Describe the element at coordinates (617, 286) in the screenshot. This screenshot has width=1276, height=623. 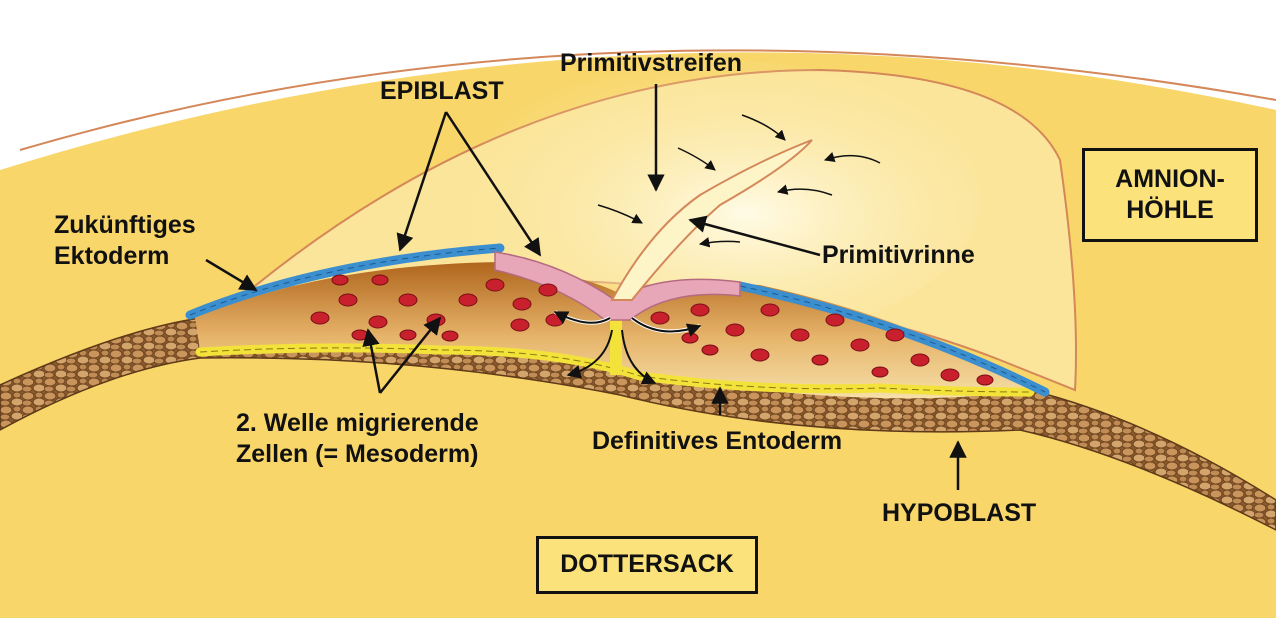
I see `epiblast-streak-cells` at that location.